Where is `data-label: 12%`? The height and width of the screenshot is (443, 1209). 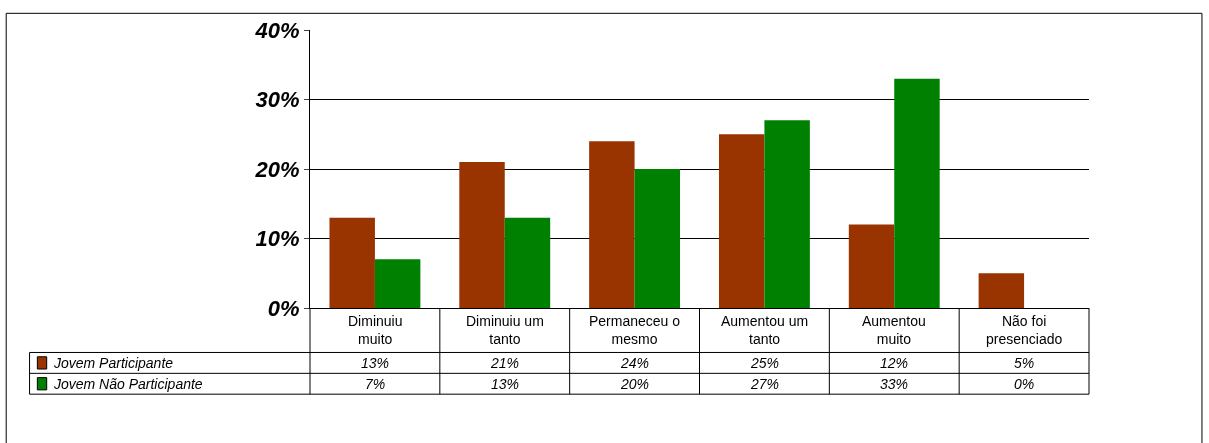
data-label: 12% is located at coordinates (894, 363).